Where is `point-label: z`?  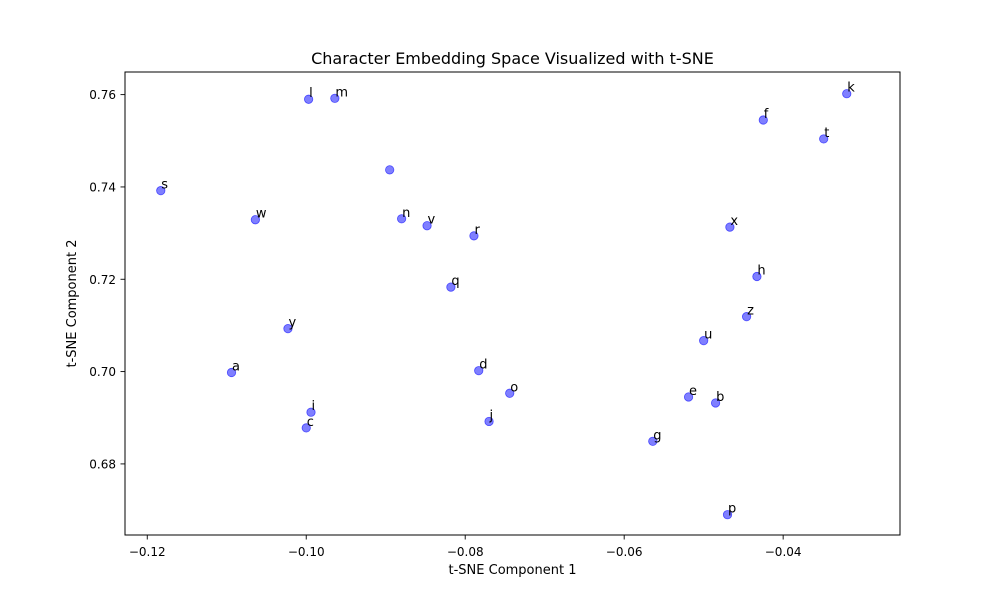 point-label: z is located at coordinates (750, 311).